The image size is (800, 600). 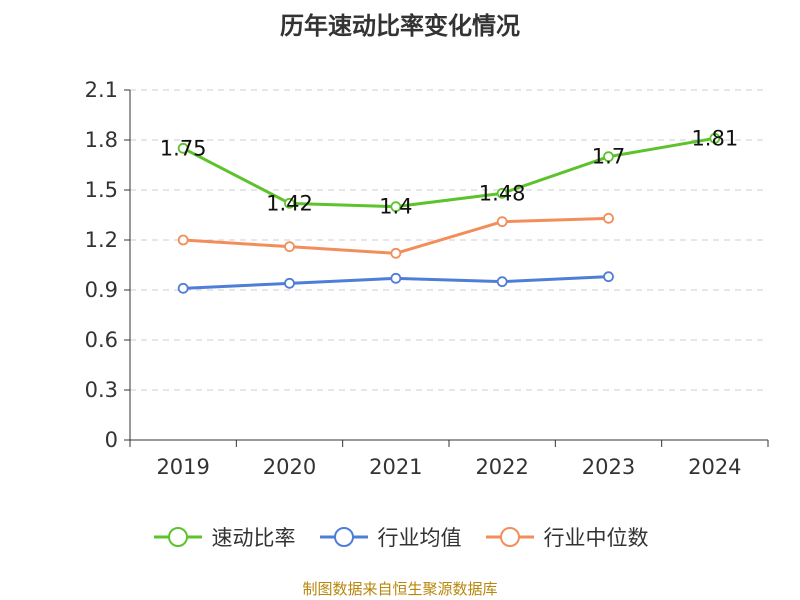 I want to click on series-line, so click(x=449, y=172).